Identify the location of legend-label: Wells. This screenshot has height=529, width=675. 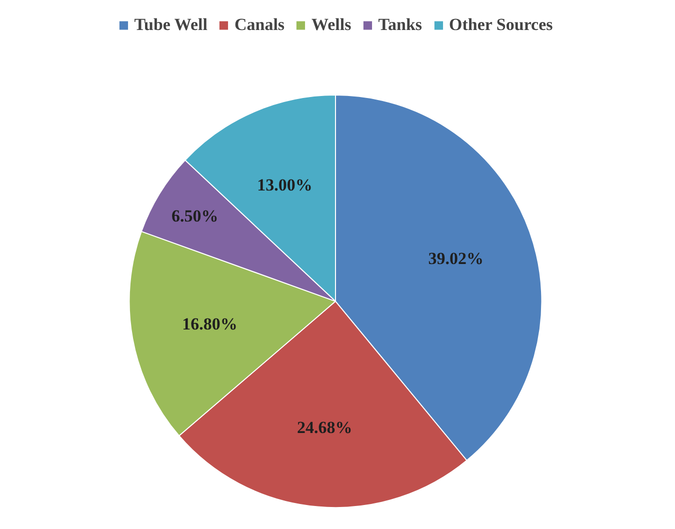
(332, 25).